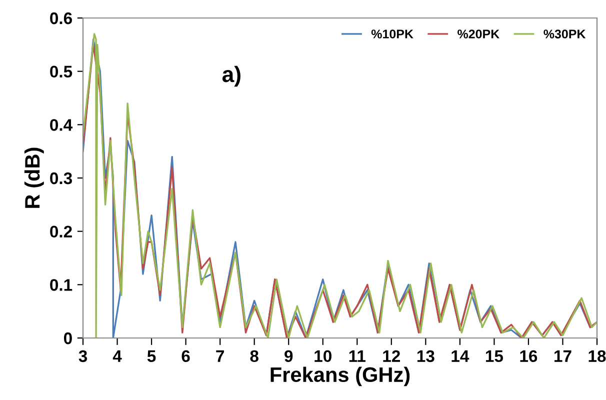 This screenshot has width=606, height=400. What do you see at coordinates (34, 178) in the screenshot?
I see `y-axis-title: R (dB)` at bounding box center [34, 178].